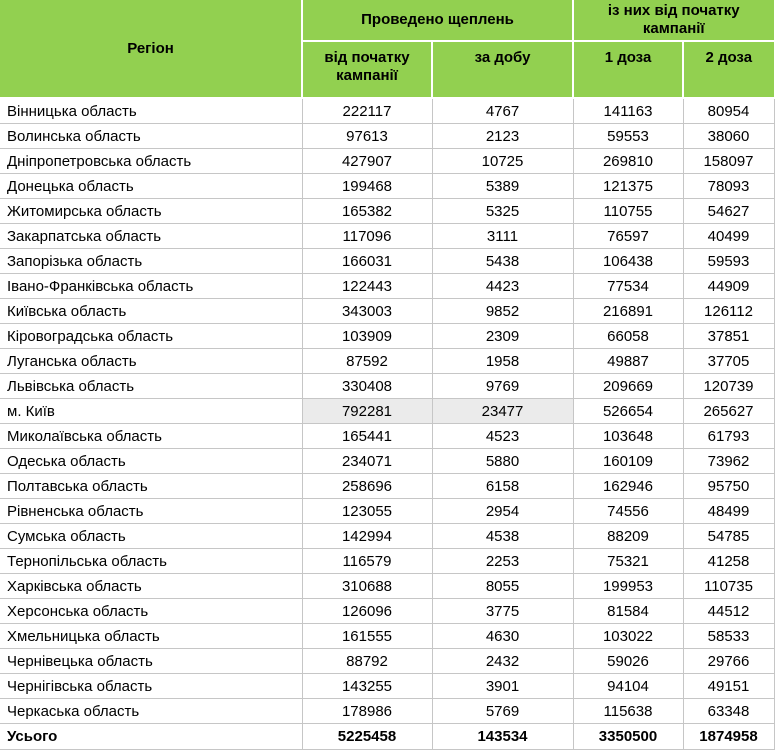  What do you see at coordinates (728, 161) in the screenshot?
I see `value-cell: 158097` at bounding box center [728, 161].